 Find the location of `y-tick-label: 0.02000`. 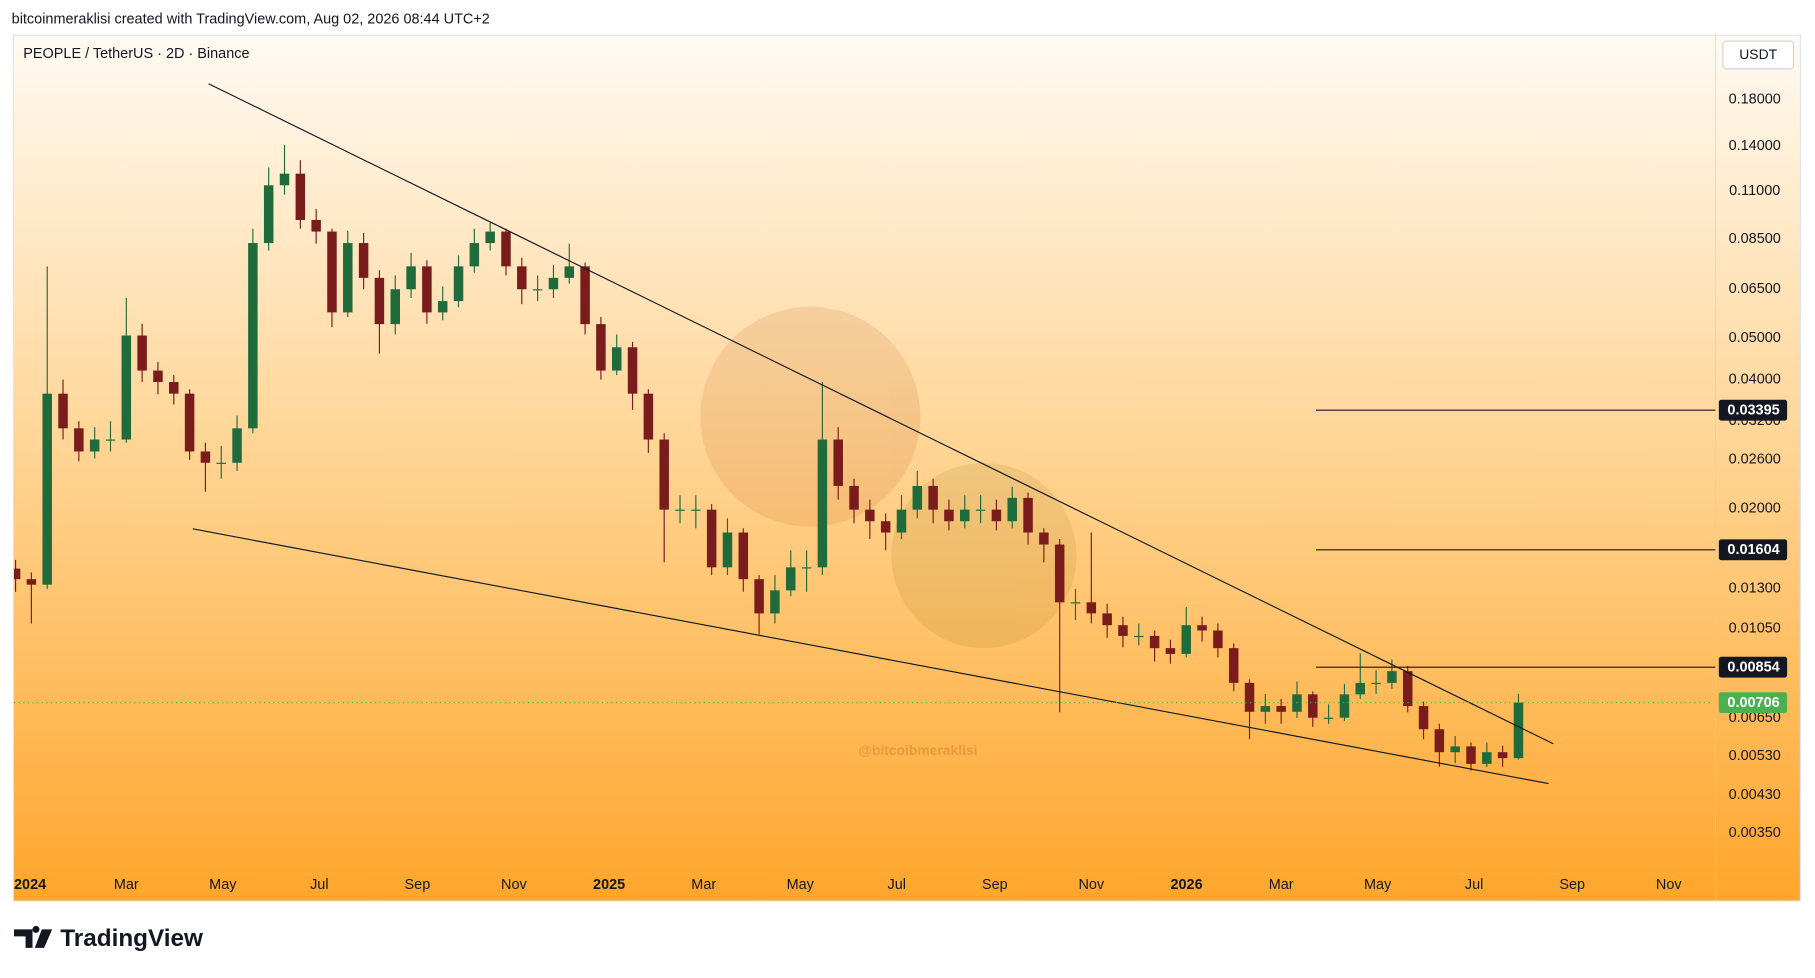

y-tick-label: 0.02000 is located at coordinates (1755, 509).